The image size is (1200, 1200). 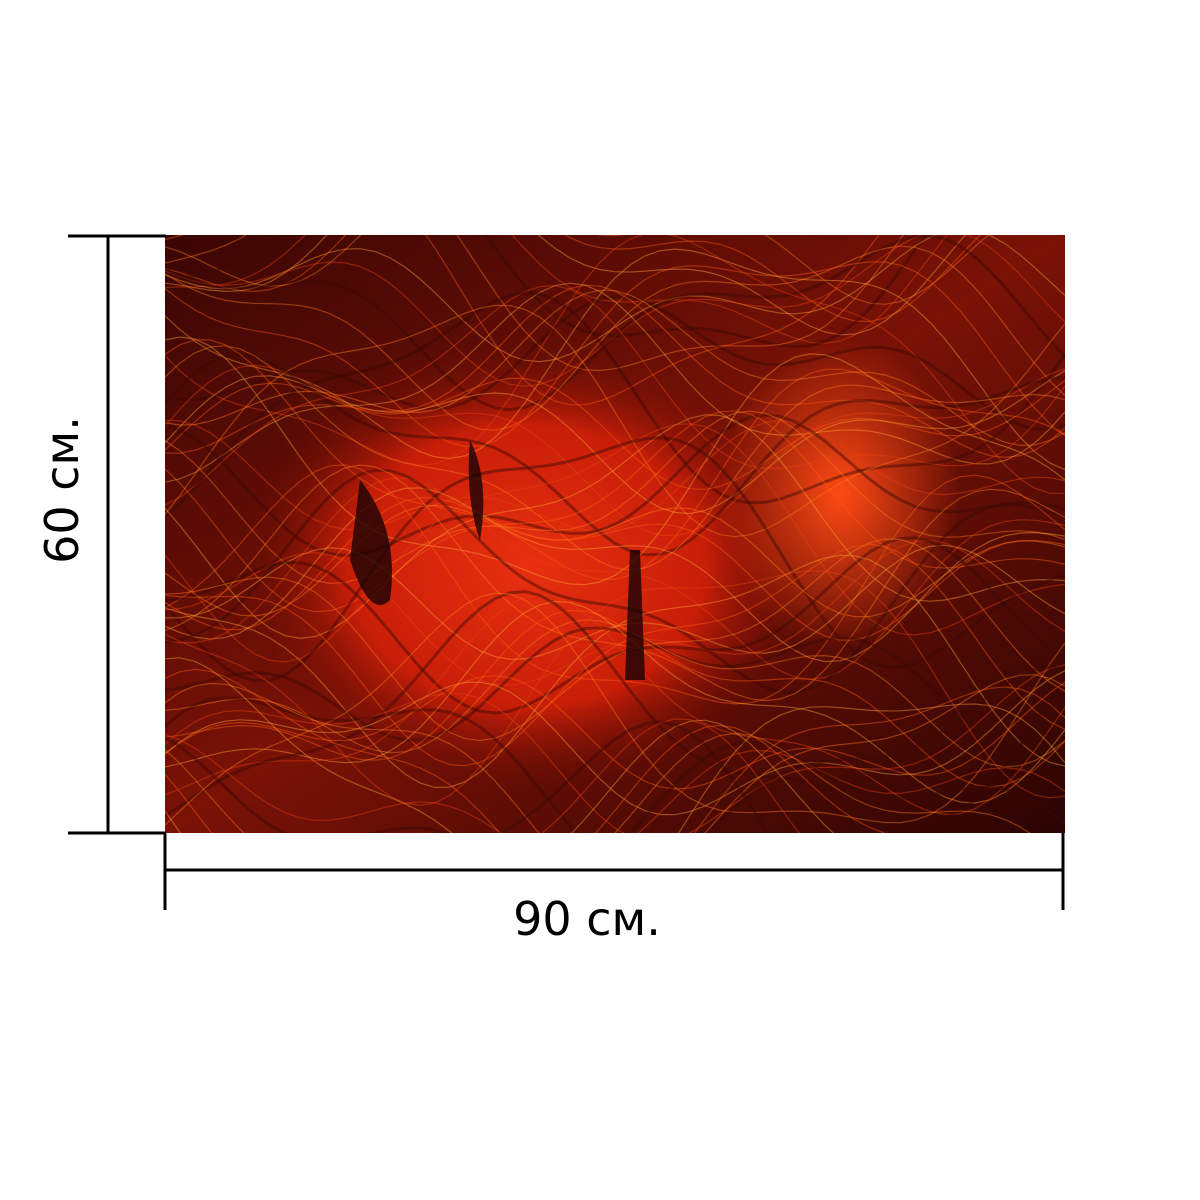 What do you see at coordinates (62, 490) in the screenshot?
I see `height-label: 60 см.` at bounding box center [62, 490].